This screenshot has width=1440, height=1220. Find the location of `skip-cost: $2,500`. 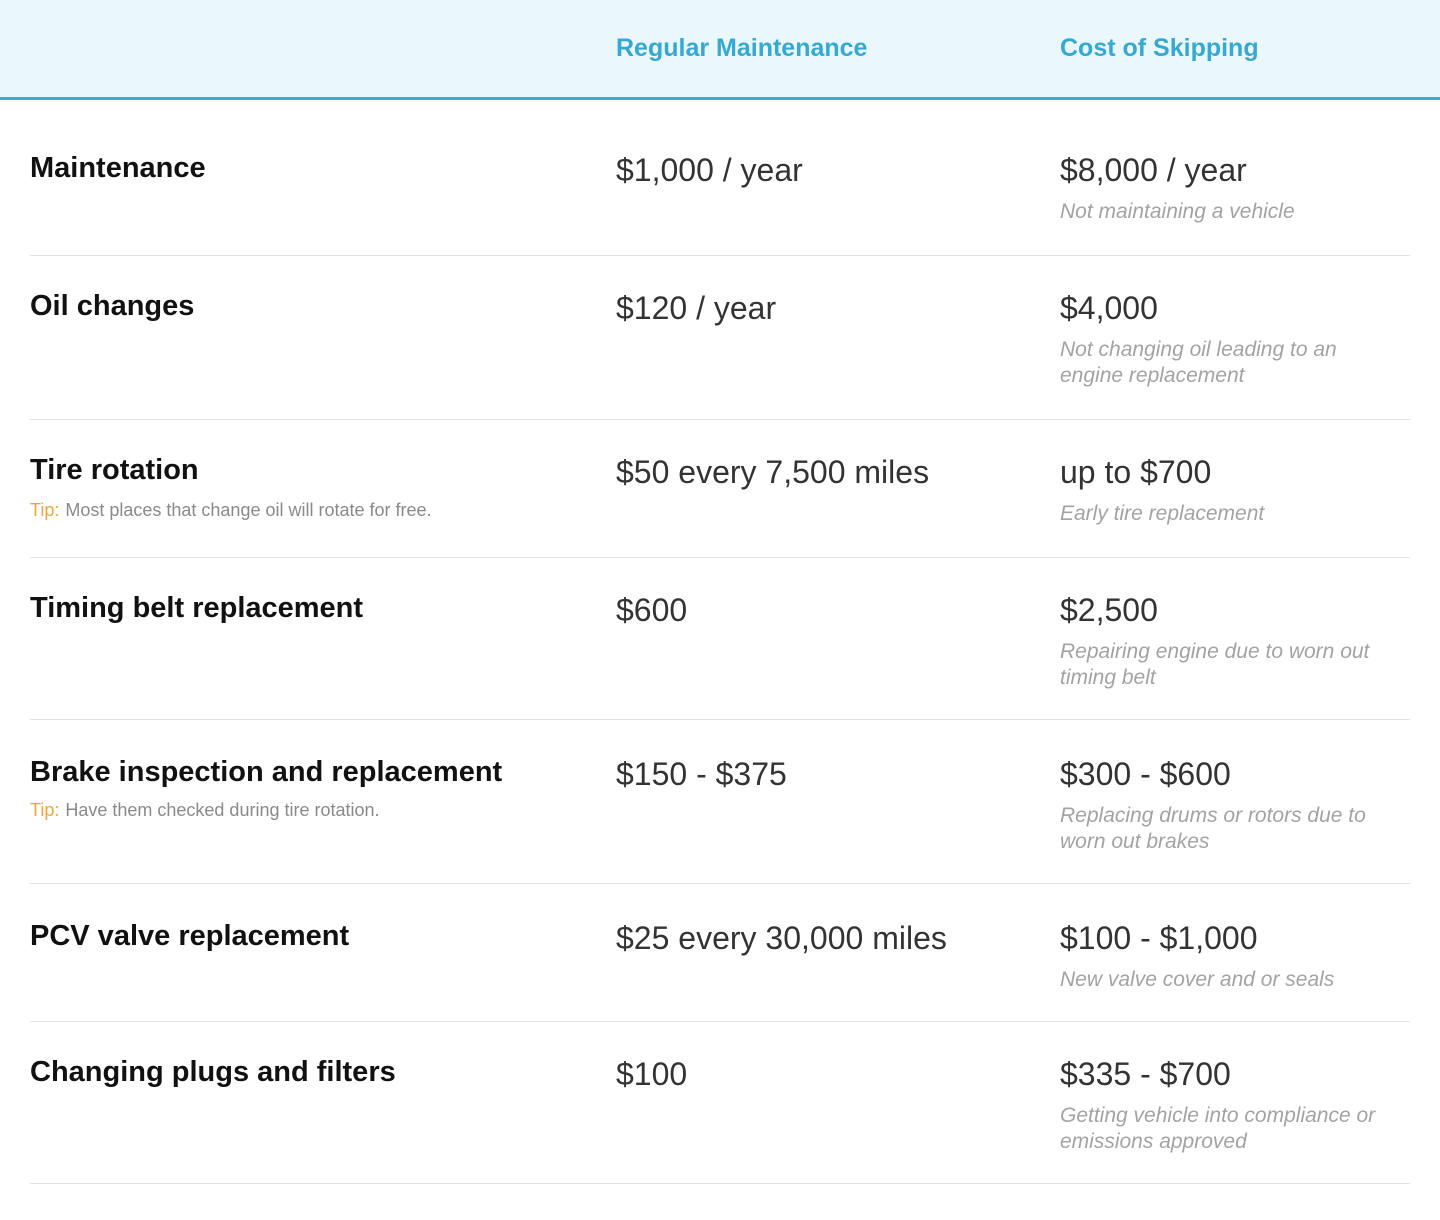

skip-cost: $2,500 is located at coordinates (1109, 610).